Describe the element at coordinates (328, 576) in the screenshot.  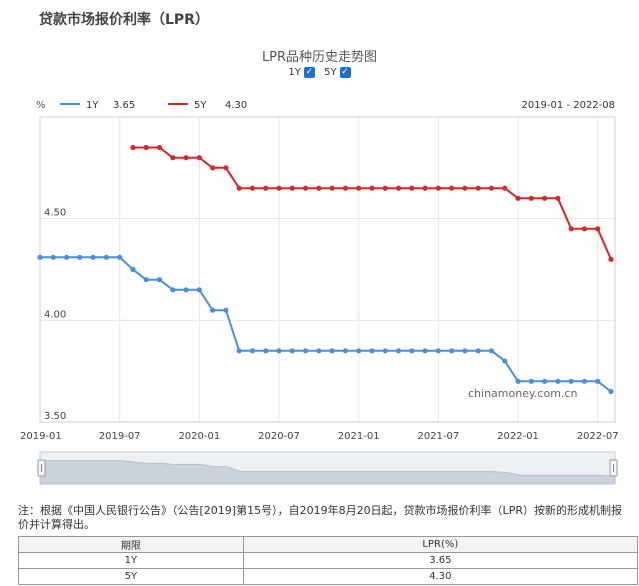
I see `table-row: 5Y 4.30` at that location.